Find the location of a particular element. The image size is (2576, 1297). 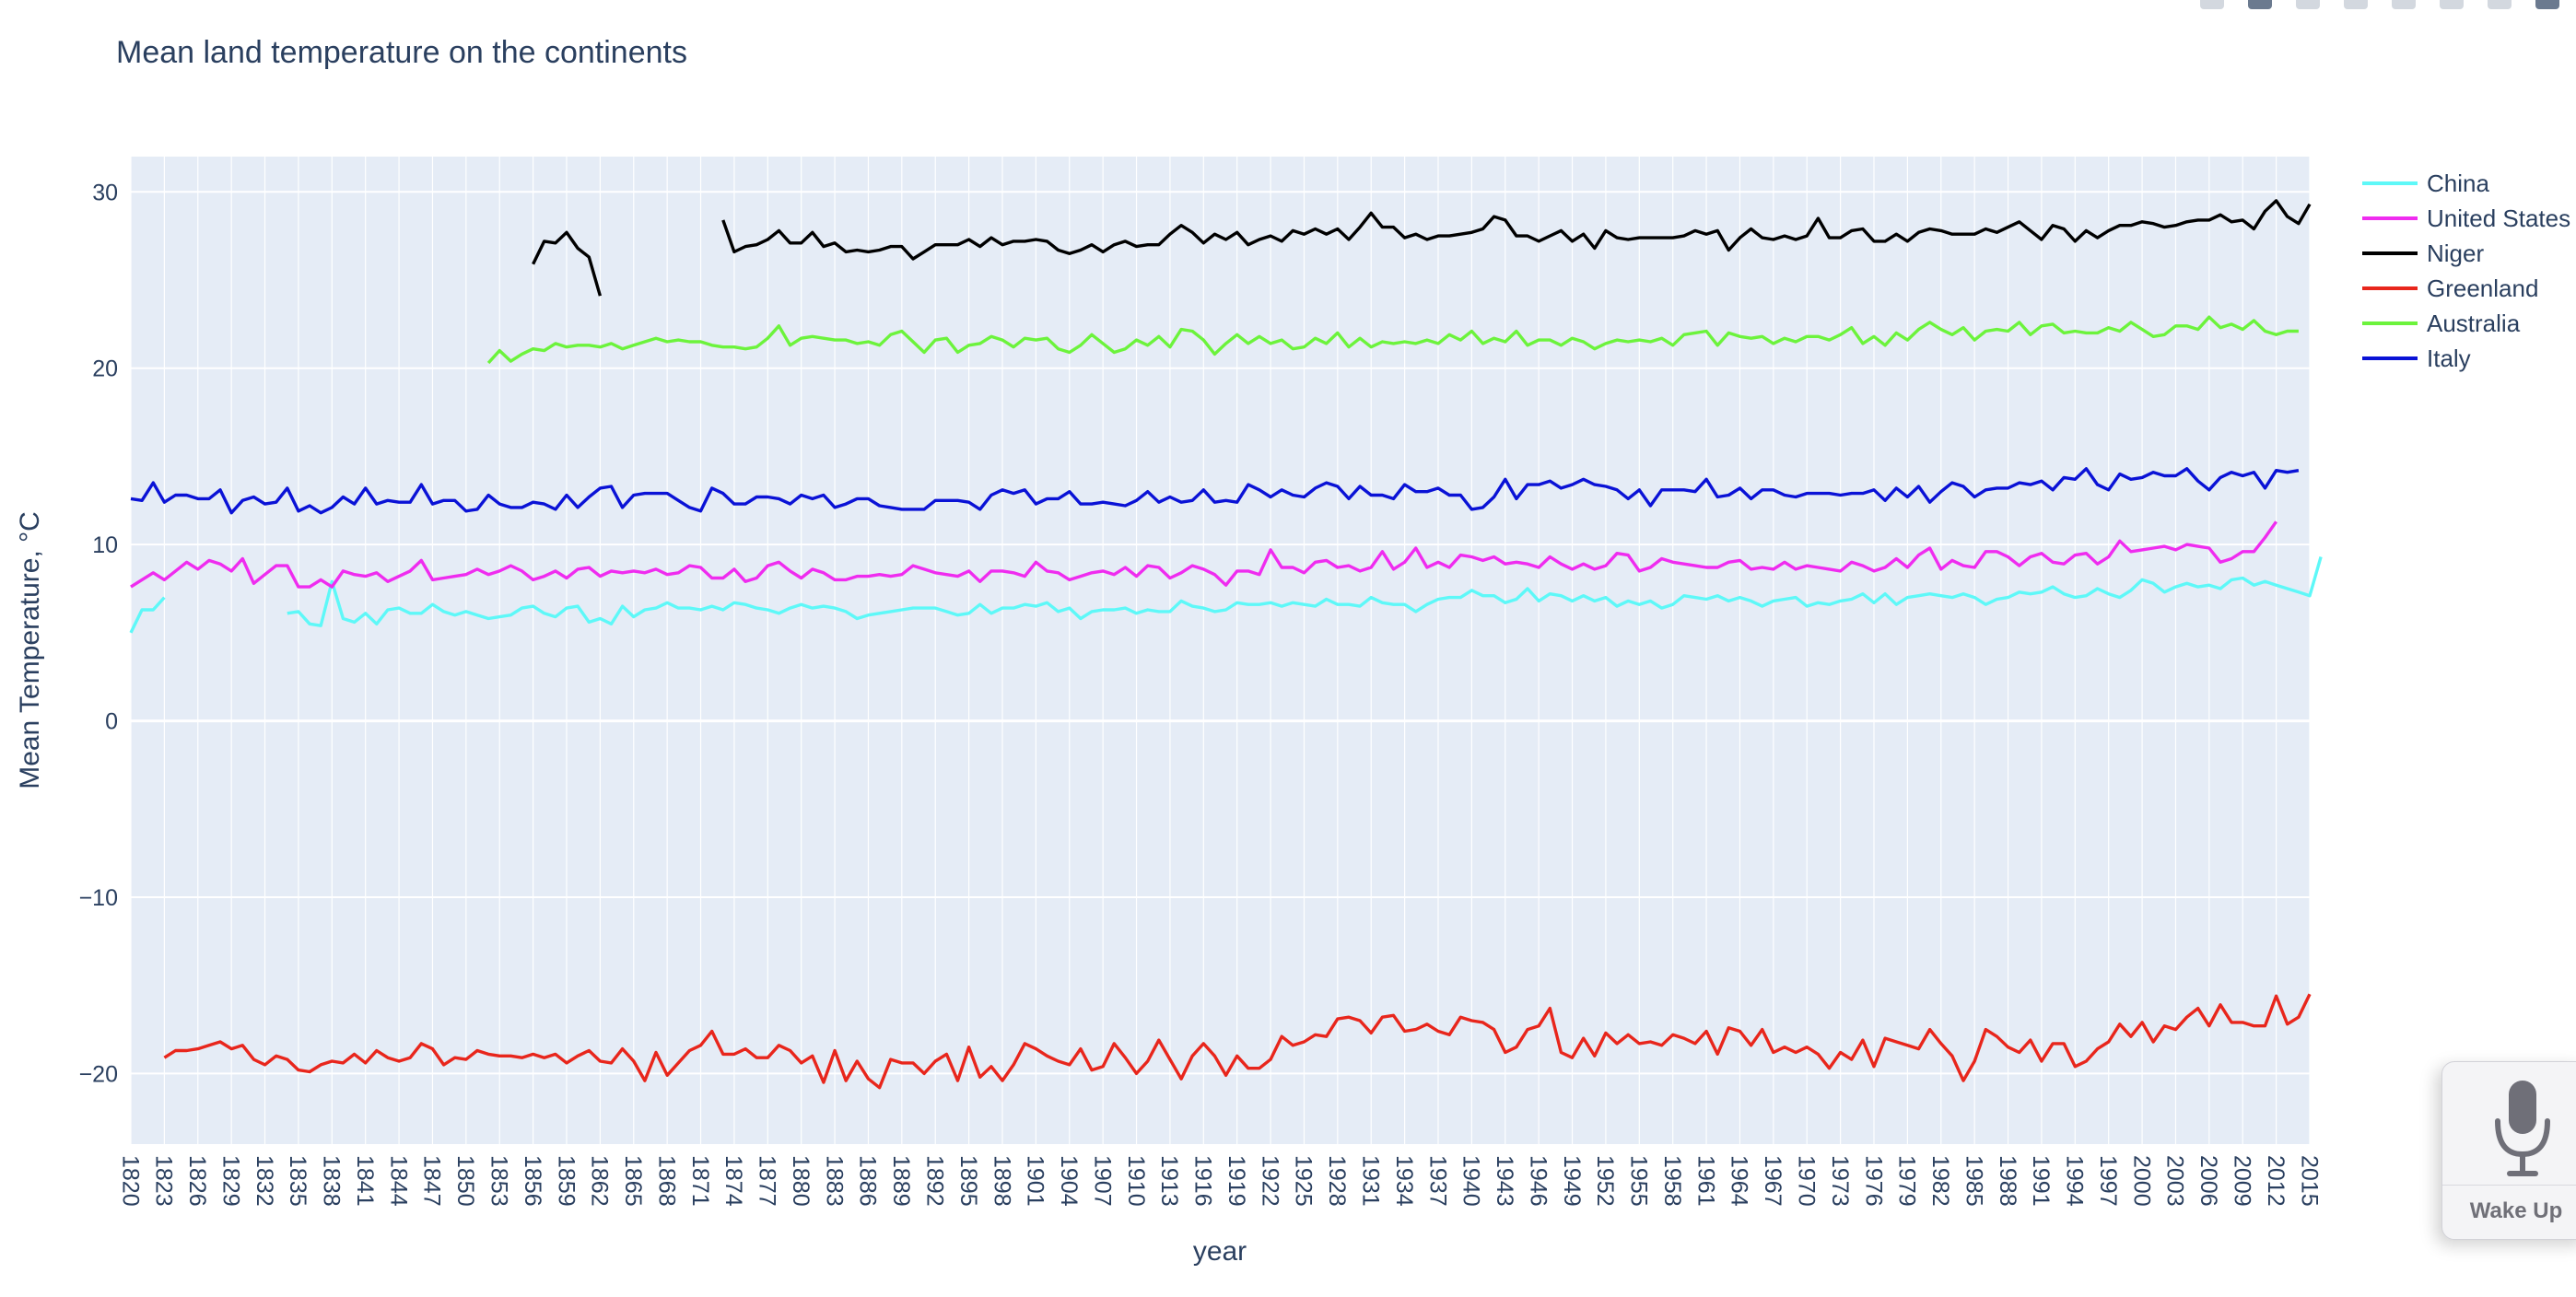

series-niger is located at coordinates (1422, 248).